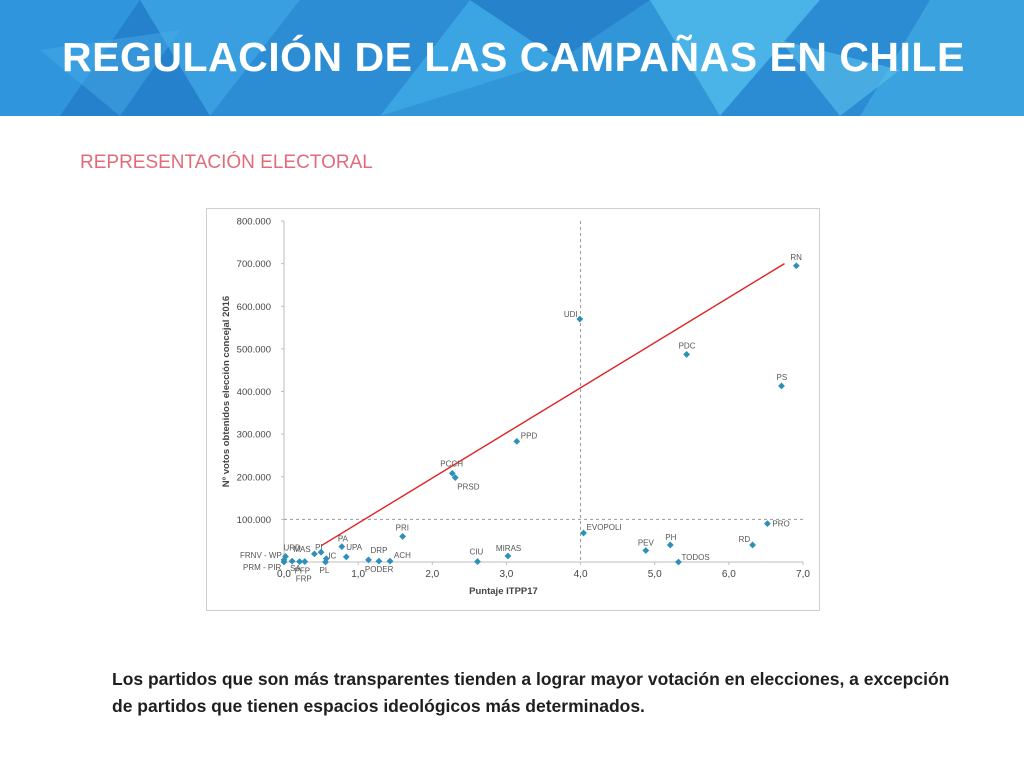 This screenshot has width=1024, height=768. Describe the element at coordinates (295, 568) in the screenshot. I see `point-label: SA` at that location.